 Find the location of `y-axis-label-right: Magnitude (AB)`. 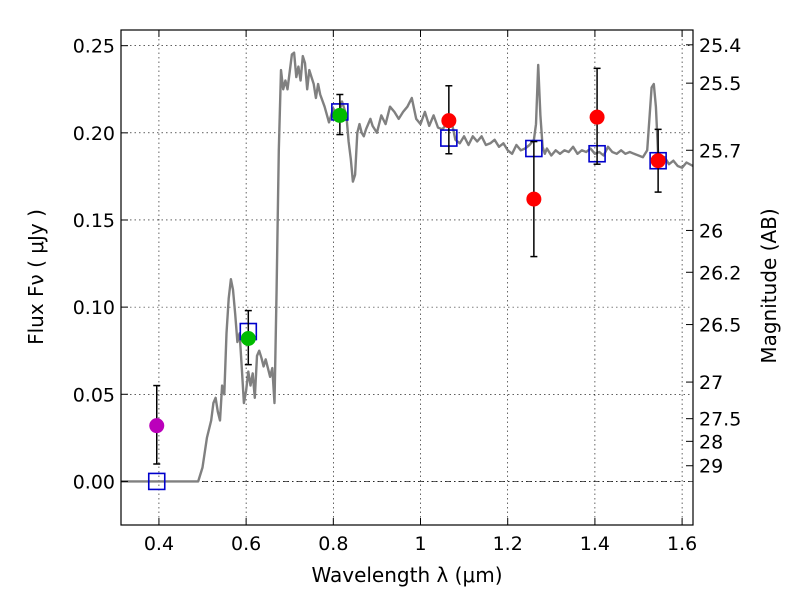

y-axis-label-right: Magnitude (AB) is located at coordinates (769, 285).